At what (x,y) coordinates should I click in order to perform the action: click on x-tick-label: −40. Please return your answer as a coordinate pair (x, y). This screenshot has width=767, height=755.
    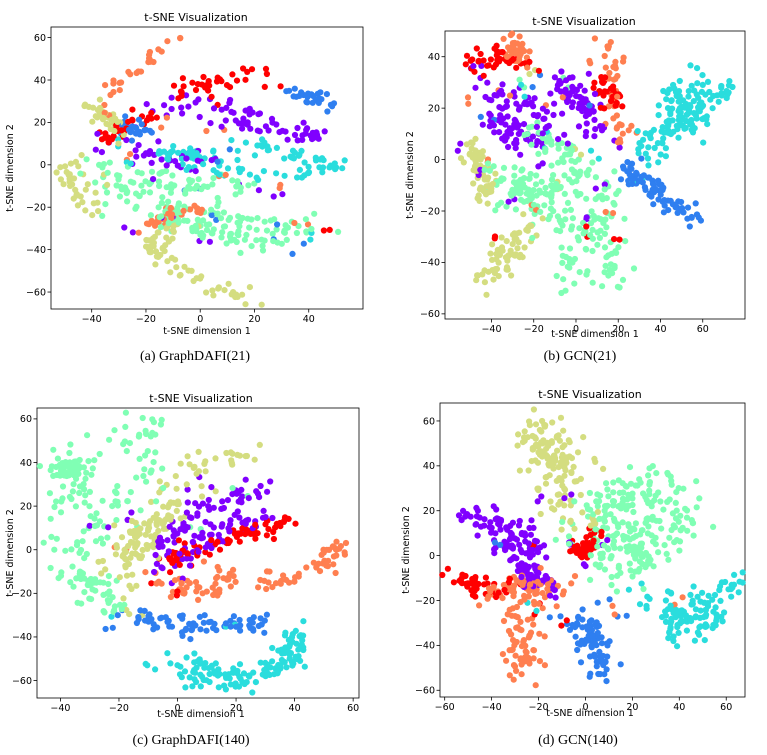
    Looking at the image, I should click on (92, 319).